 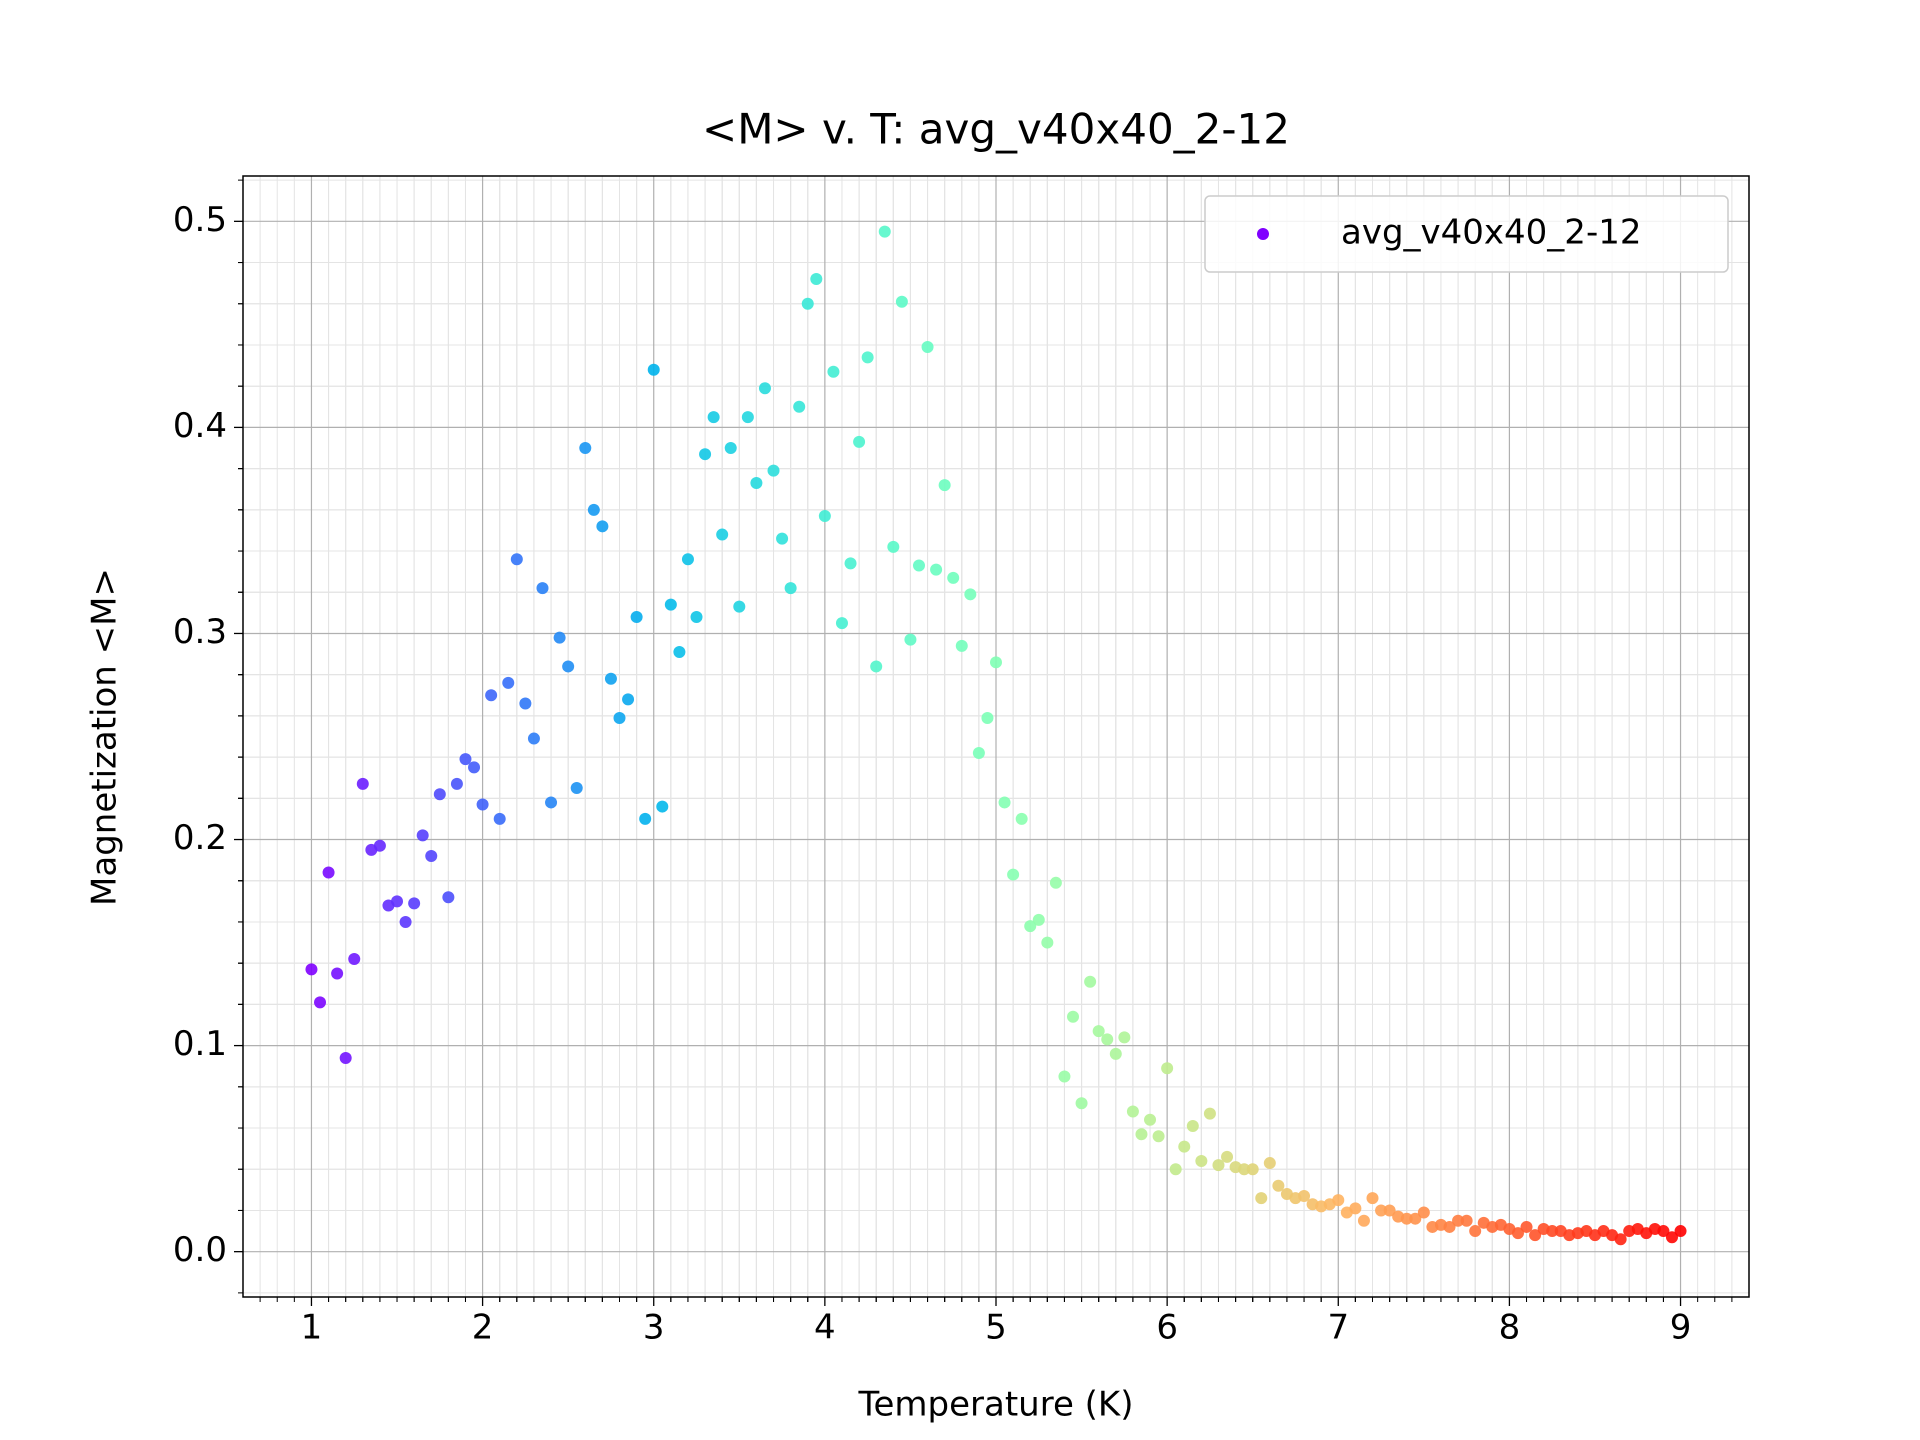 I want to click on legend-marker, so click(x=1263, y=234).